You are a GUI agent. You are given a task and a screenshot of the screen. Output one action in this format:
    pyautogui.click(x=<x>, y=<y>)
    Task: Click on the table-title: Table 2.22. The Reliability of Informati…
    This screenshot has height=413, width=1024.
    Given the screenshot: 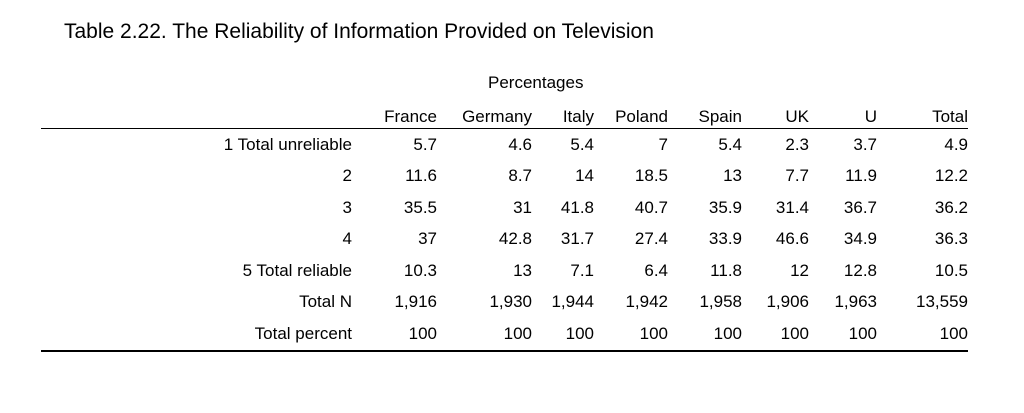 What is the action you would take?
    pyautogui.click(x=359, y=31)
    